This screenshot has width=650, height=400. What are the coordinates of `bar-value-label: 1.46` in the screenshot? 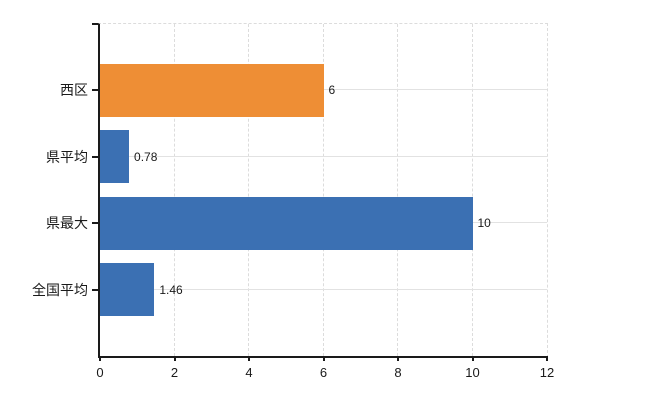 It's located at (171, 289).